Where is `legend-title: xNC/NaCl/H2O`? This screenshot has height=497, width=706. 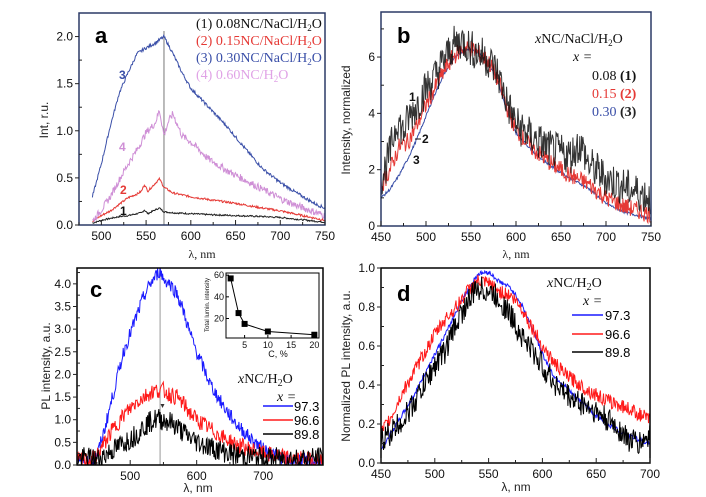 legend-title: xNC/NaCl/H2O is located at coordinates (578, 40).